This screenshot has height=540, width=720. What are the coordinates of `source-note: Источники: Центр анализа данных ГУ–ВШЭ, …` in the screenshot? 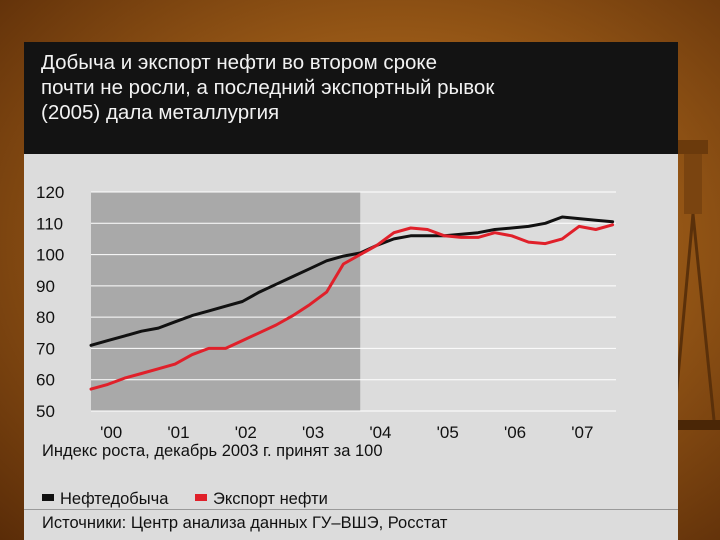 It's located at (245, 523).